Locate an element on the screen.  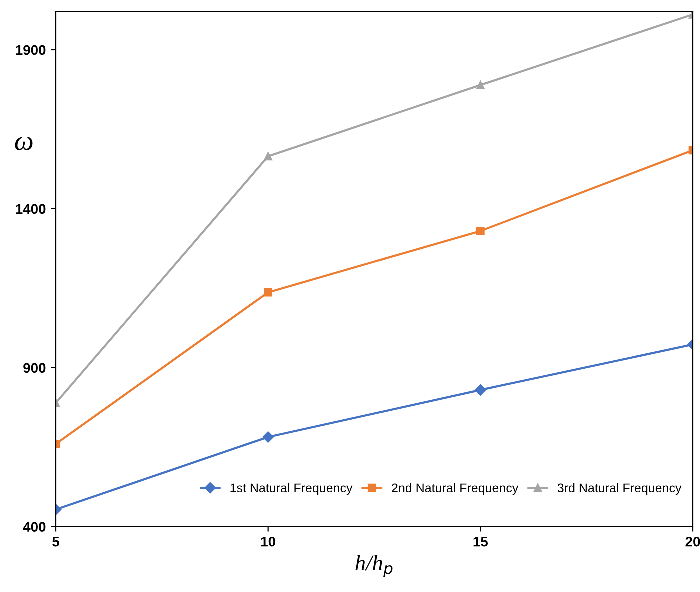
legend-label: 1st Natural Frequency is located at coordinates (291, 489).